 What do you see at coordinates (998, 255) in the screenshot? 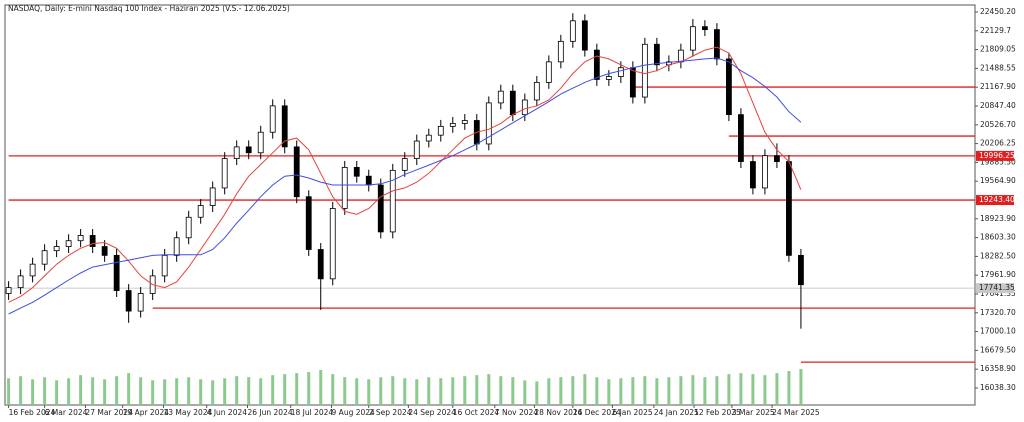
I see `y-tick-label: 18282.50` at bounding box center [998, 255].